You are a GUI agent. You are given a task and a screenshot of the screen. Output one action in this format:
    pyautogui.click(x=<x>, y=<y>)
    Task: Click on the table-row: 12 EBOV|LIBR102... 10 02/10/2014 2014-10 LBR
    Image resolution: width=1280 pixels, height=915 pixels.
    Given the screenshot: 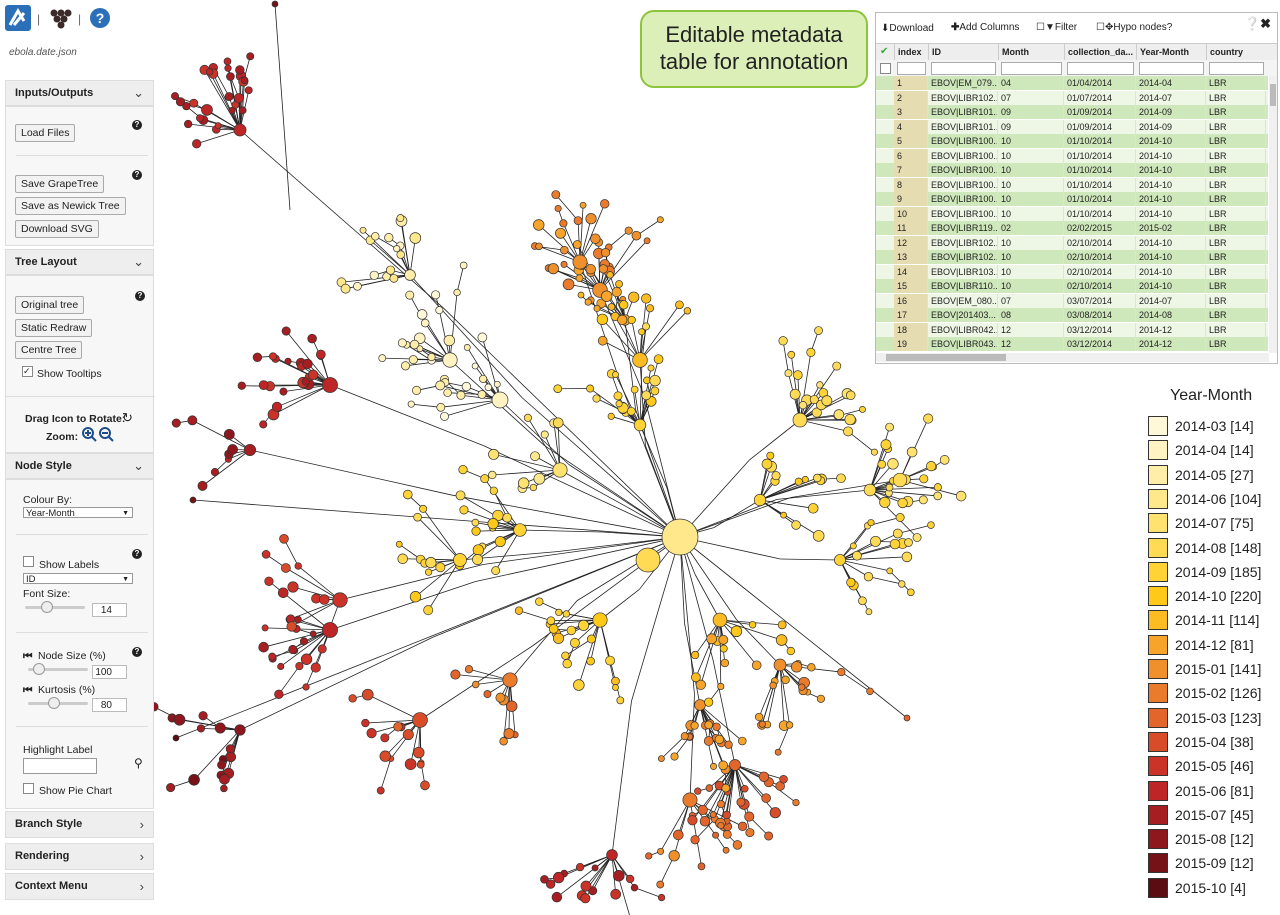 What is the action you would take?
    pyautogui.click(x=1072, y=242)
    